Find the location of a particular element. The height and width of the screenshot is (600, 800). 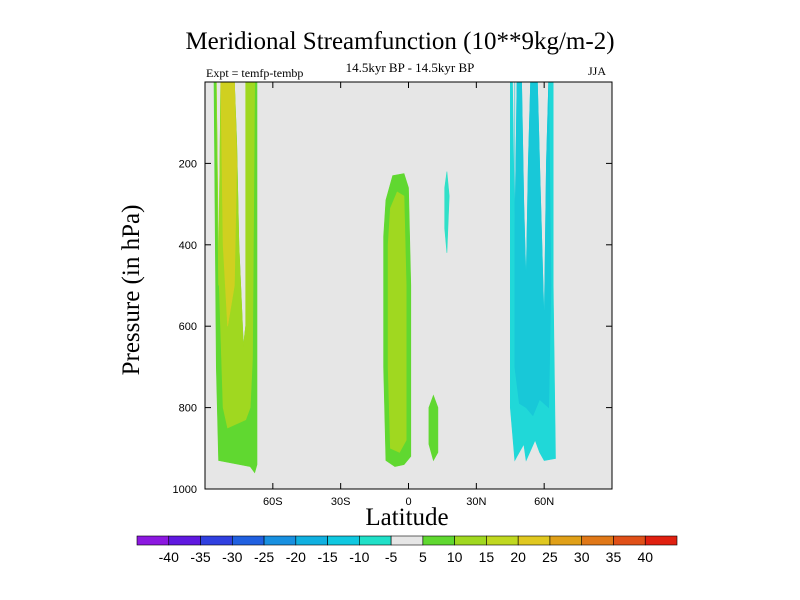

colorbar-label: -5 is located at coordinates (391, 557).